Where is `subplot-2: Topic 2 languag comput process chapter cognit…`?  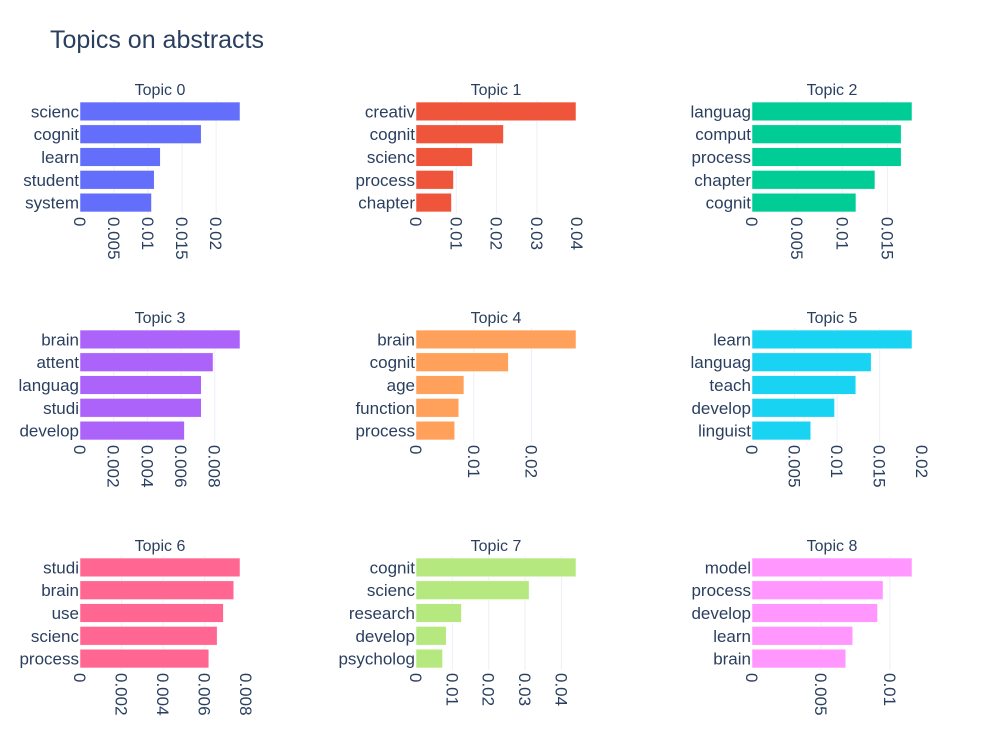 subplot-2: Topic 2 languag comput process chapter cognit… is located at coordinates (801, 171).